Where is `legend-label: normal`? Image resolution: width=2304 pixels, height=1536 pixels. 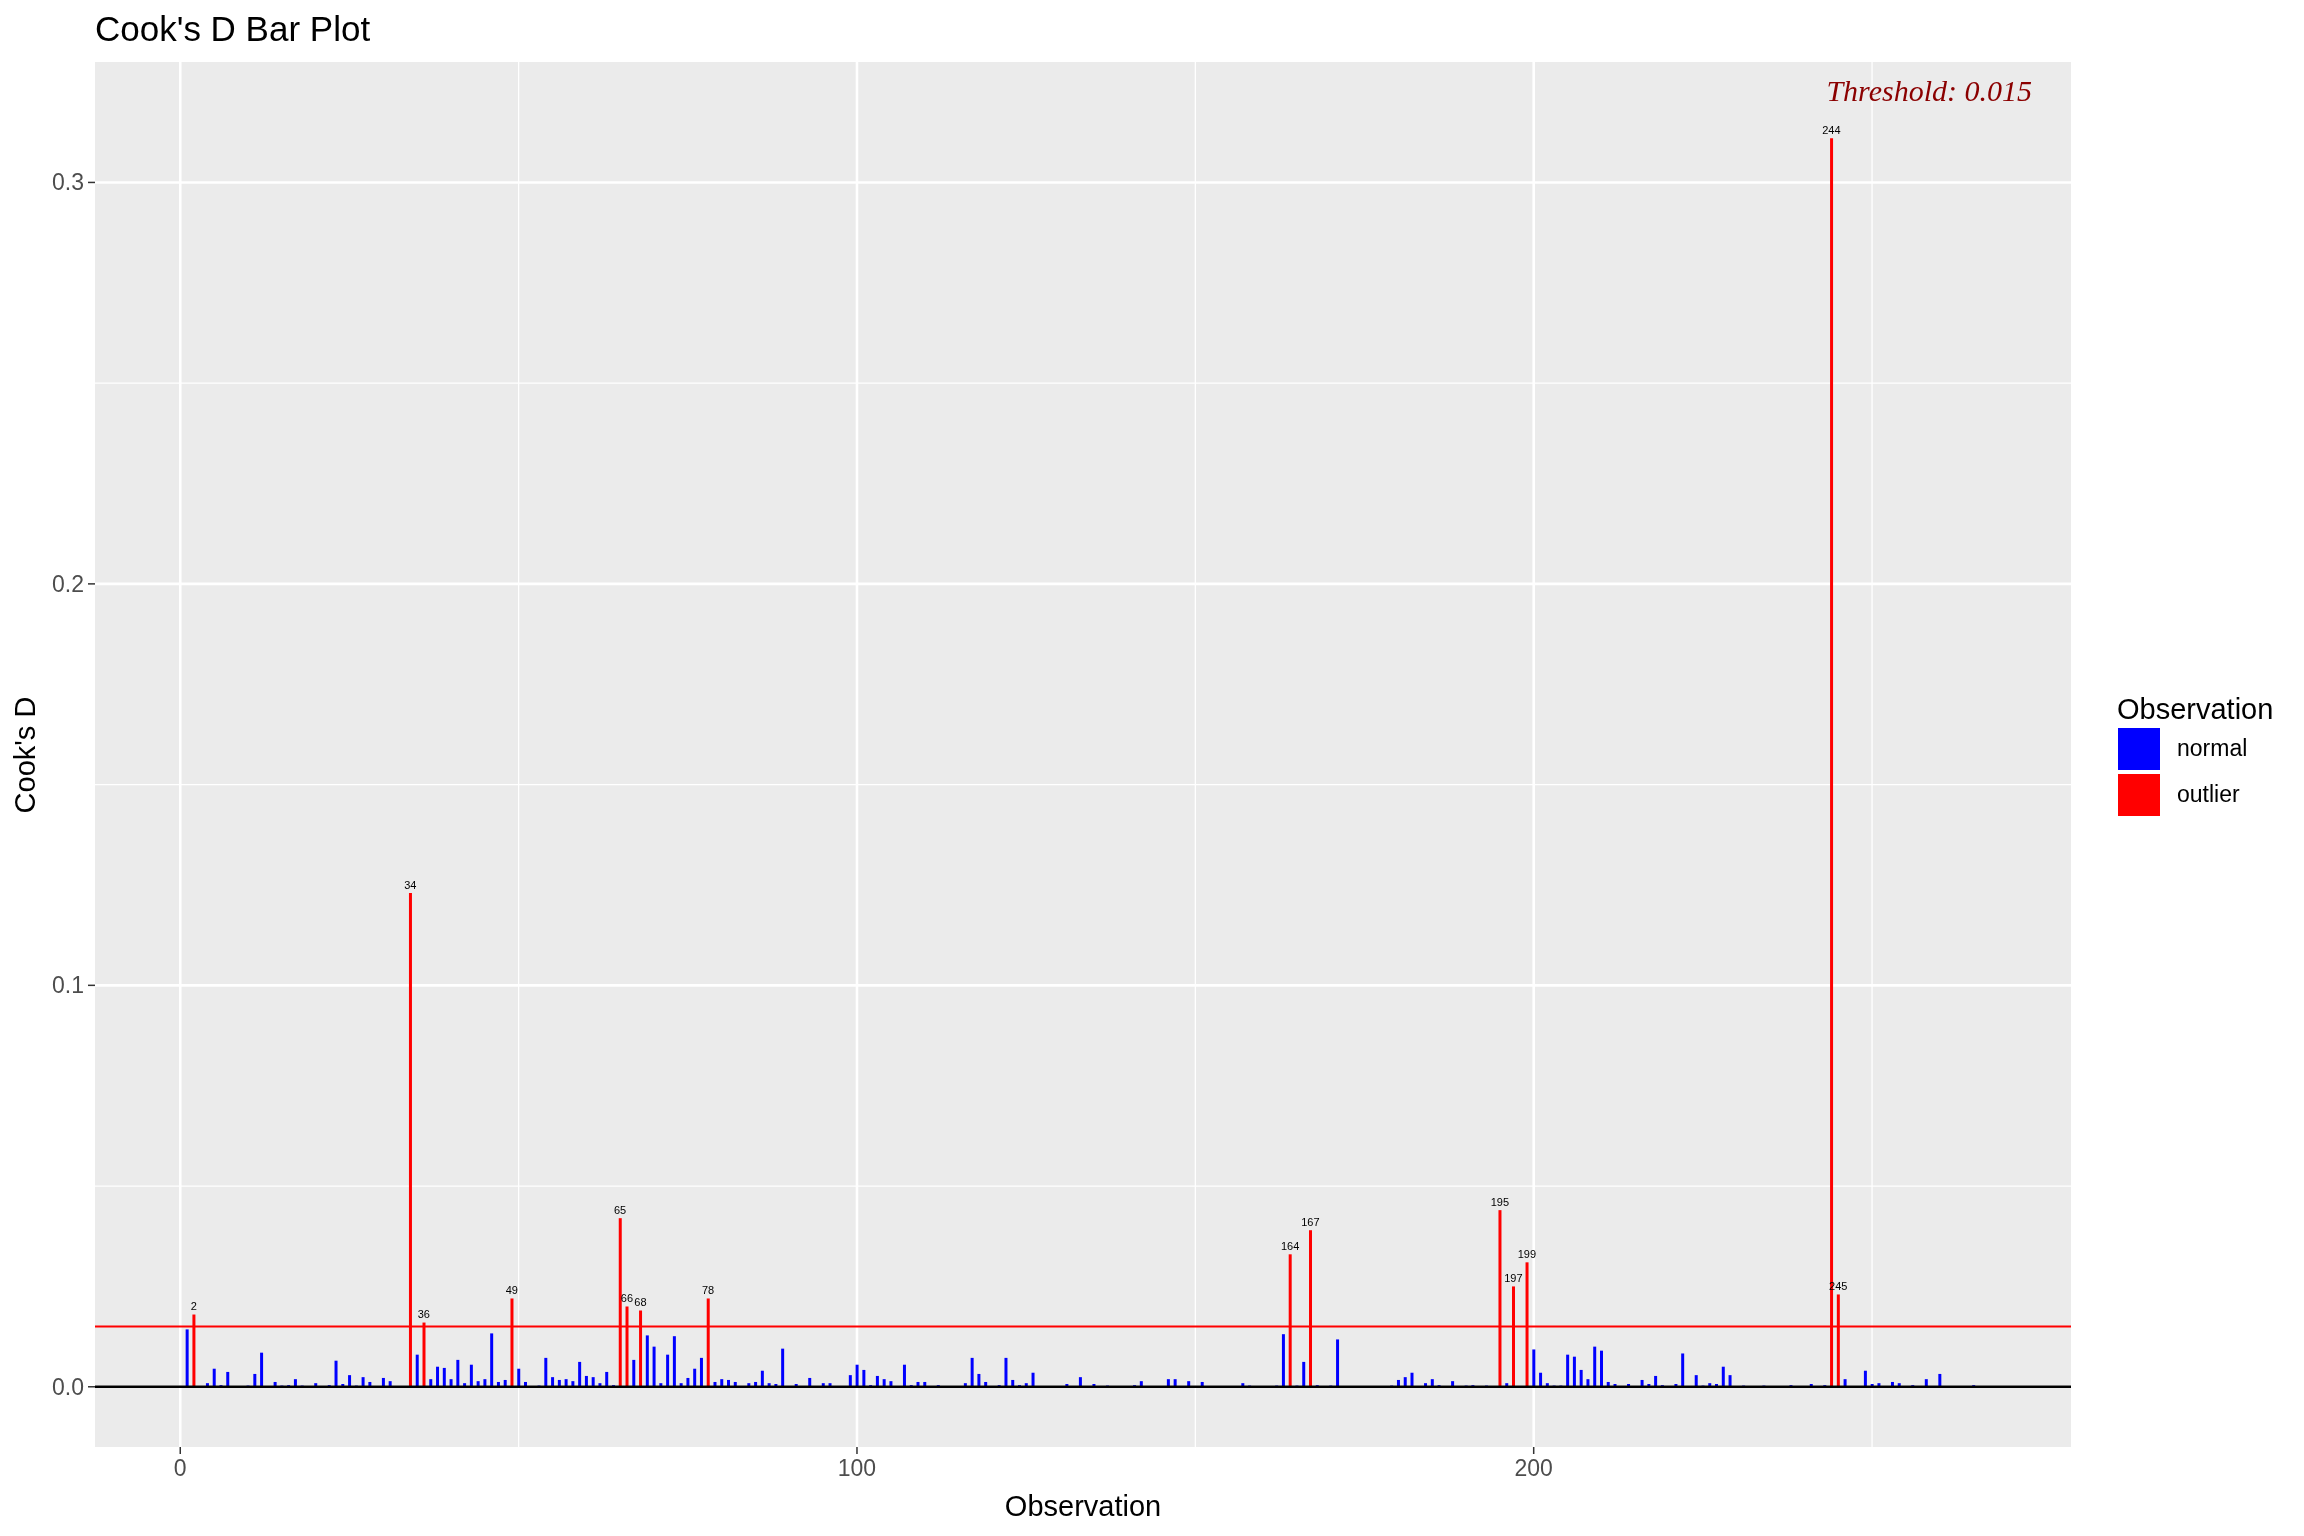 legend-label: normal is located at coordinates (2212, 748).